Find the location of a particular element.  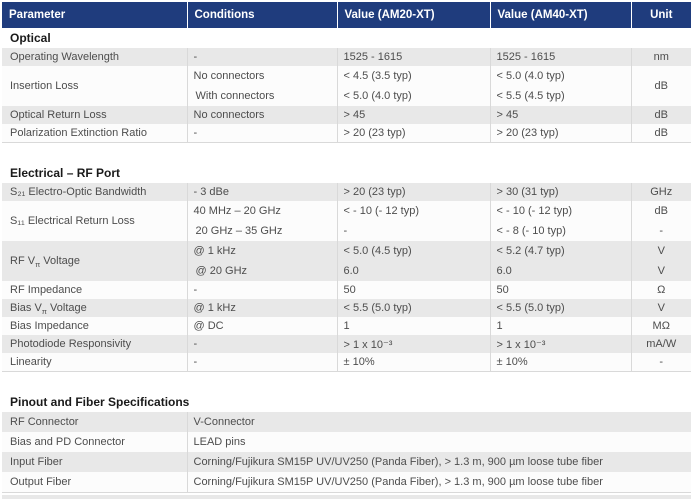

am40-value-cell: > 45 is located at coordinates (560, 115).